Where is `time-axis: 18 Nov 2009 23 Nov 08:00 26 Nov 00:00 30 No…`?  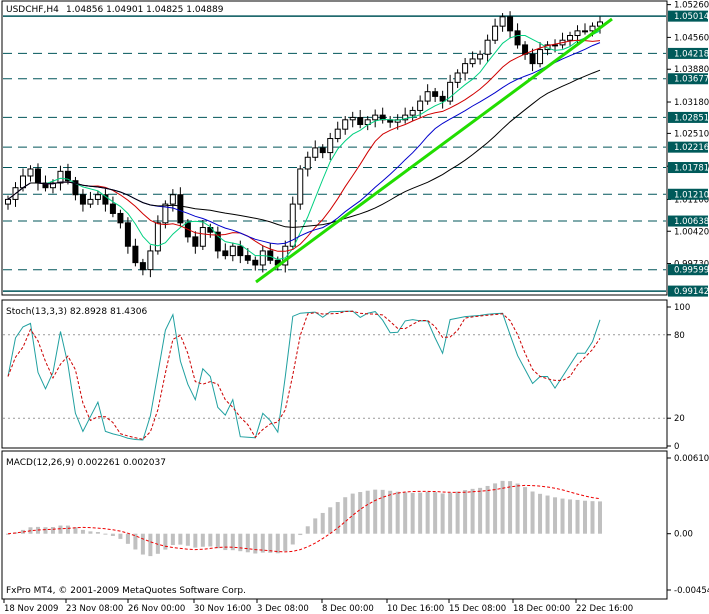
time-axis: 18 Nov 2009 23 Nov 08:00 26 Nov 00:00 30 No… is located at coordinates (318, 606).